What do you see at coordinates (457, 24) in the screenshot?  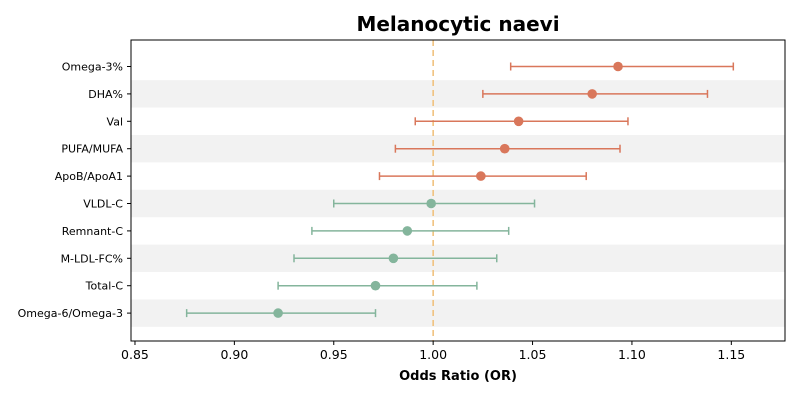 I see `chart-title: Melanocytic naevi` at bounding box center [457, 24].